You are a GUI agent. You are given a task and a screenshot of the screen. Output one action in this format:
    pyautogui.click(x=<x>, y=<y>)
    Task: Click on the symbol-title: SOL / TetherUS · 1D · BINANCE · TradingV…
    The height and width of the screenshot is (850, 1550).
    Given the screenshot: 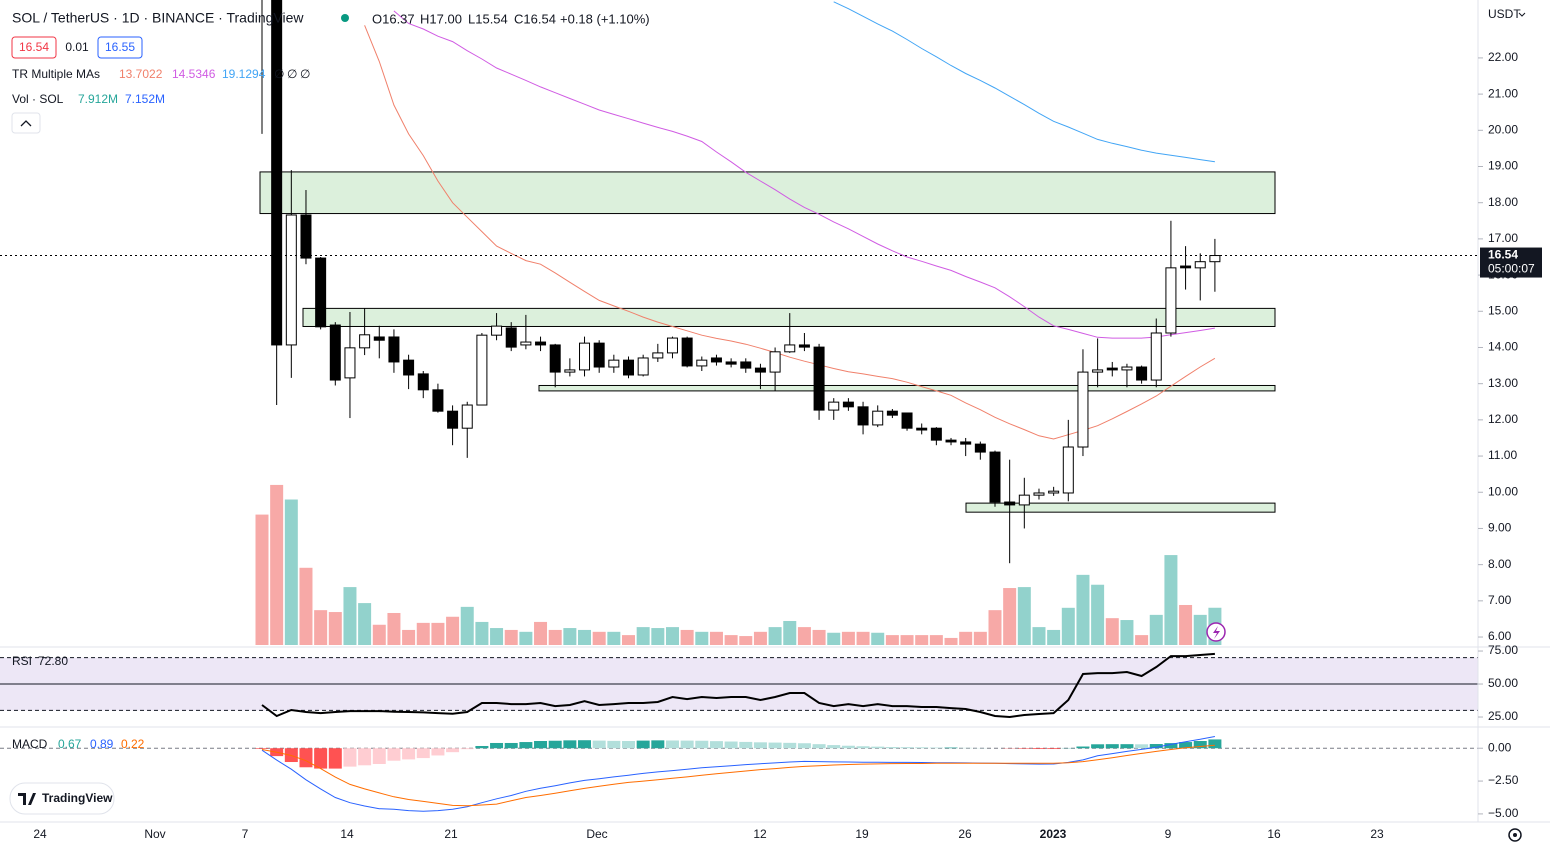 What is the action you would take?
    pyautogui.click(x=158, y=18)
    